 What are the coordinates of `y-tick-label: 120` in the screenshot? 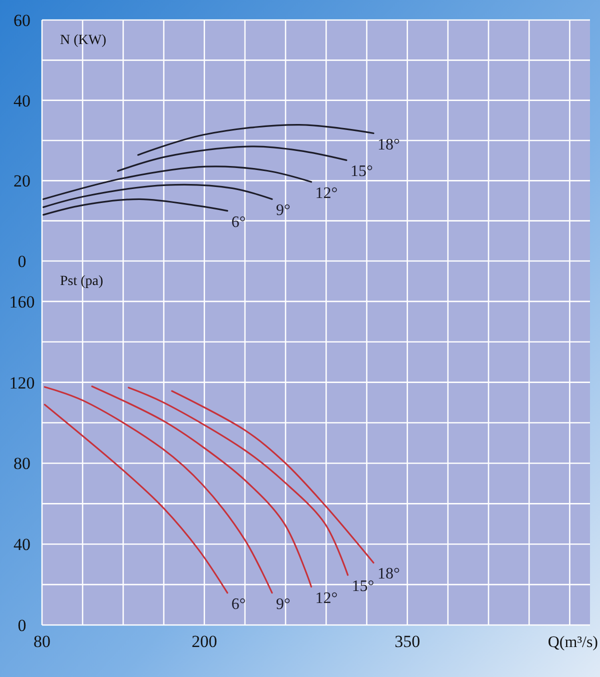 It's located at (22, 382).